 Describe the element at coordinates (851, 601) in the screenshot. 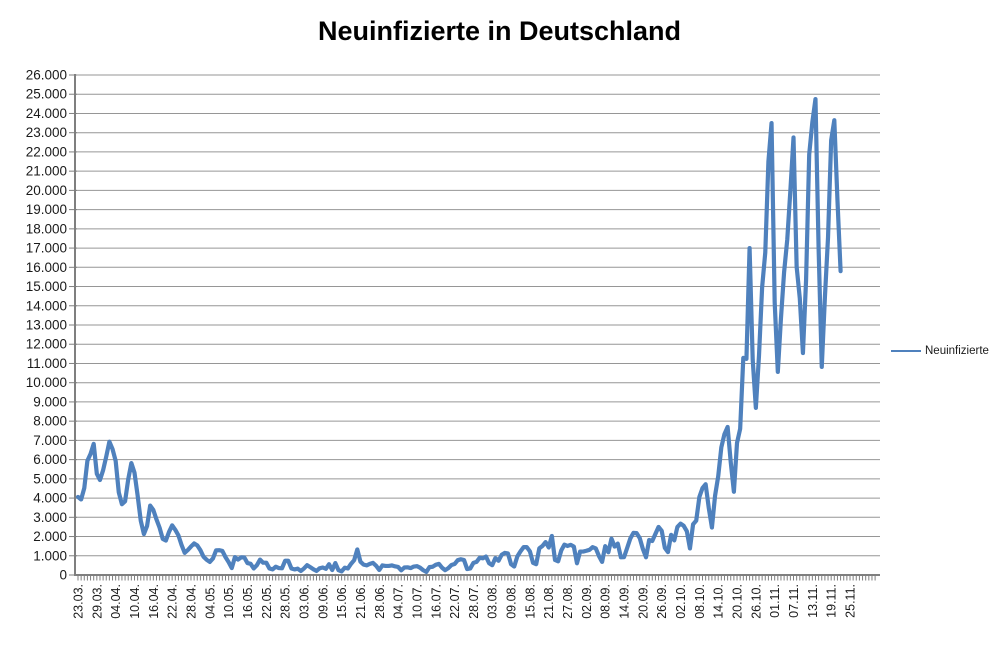

I see `x-tick-label: 25.11.` at that location.